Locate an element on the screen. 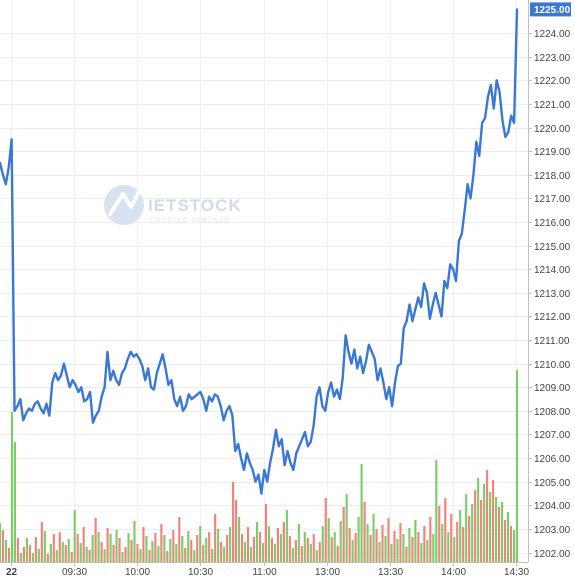  y-tick-label: 1217.00 is located at coordinates (552, 199).